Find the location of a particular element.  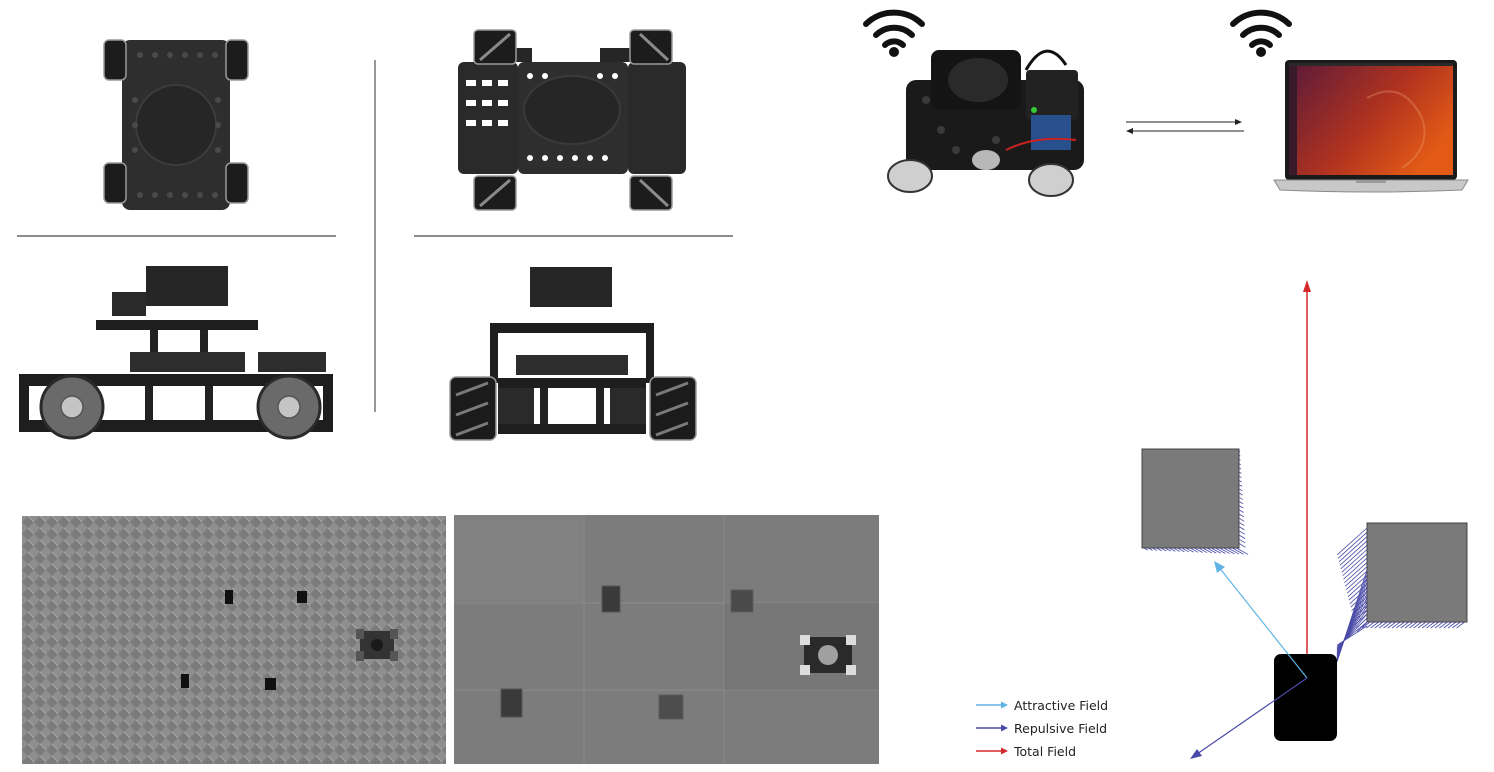

legend-total-label: Total Field is located at coordinates (1045, 751).